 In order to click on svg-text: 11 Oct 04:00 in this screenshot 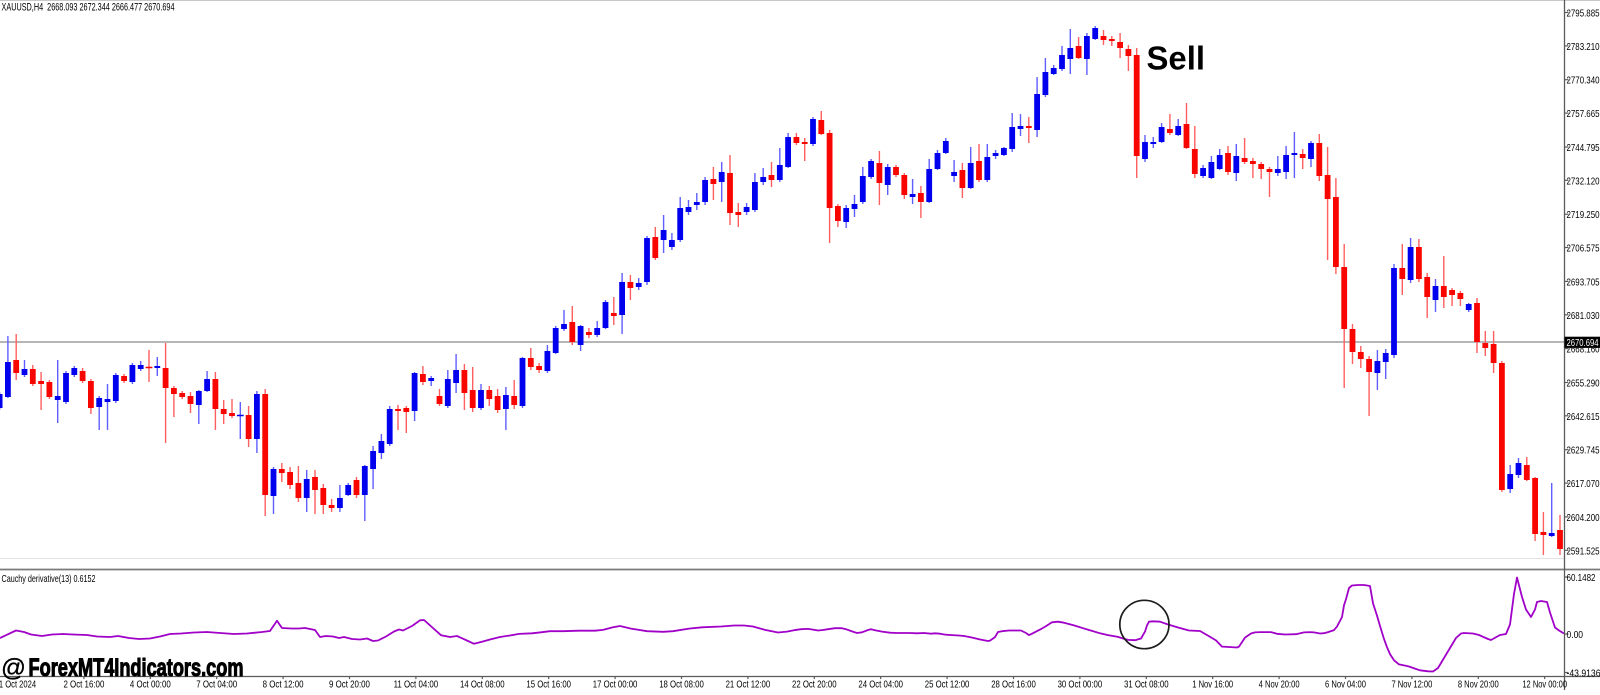, I will do `click(416, 685)`.